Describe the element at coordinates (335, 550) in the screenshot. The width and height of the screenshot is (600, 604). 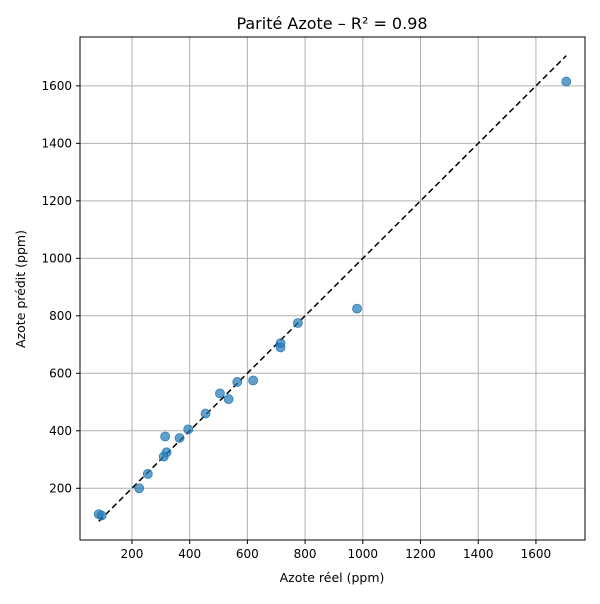
I see `x-axis-ticks: 200 400 600 800 1000 1200 1400 1600` at that location.